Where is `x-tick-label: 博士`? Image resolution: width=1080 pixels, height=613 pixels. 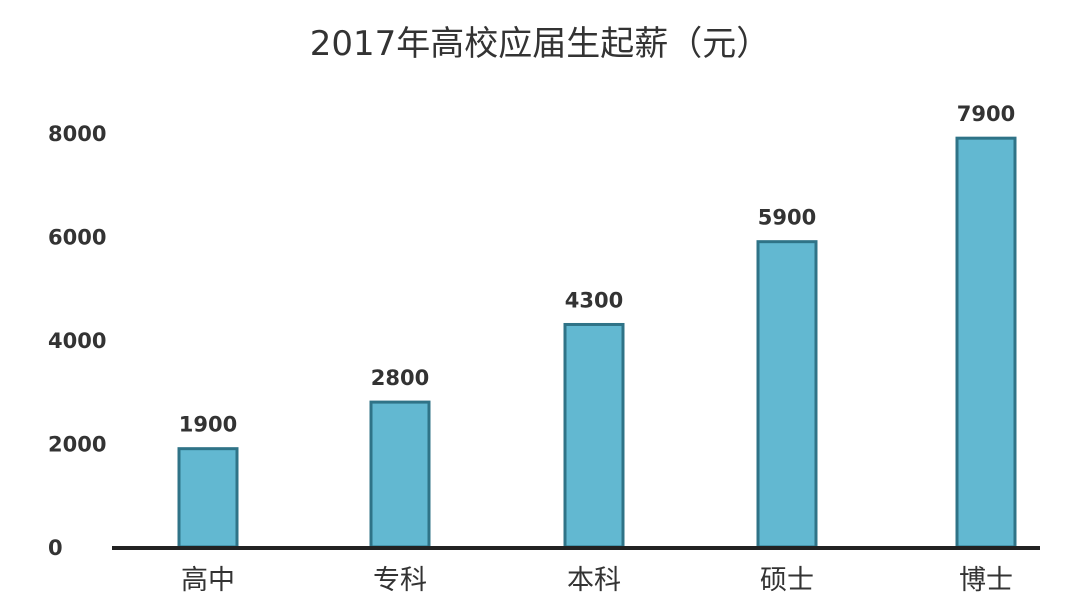 x-tick-label: 博士 is located at coordinates (986, 580).